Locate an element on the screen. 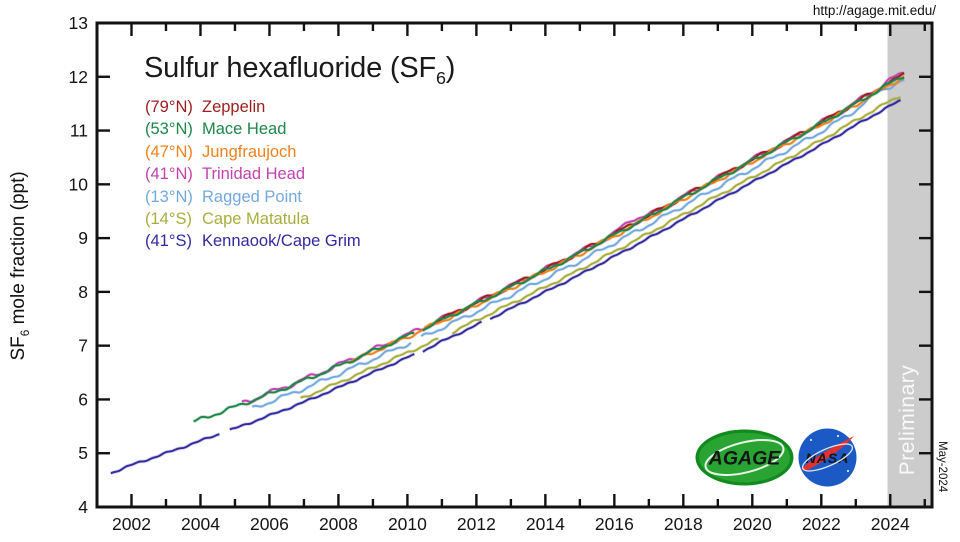  agage-logo-ellipse is located at coordinates (744, 457).